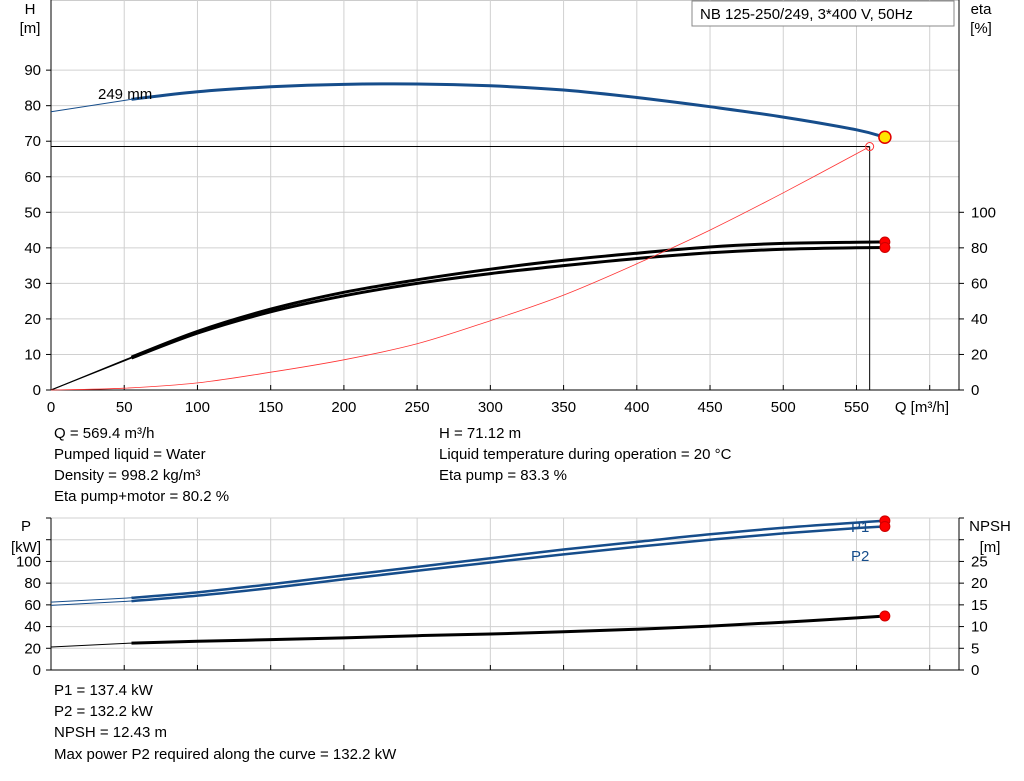 This screenshot has height=781, width=1024. I want to click on head-value: H = 71.12 m, so click(480, 433).